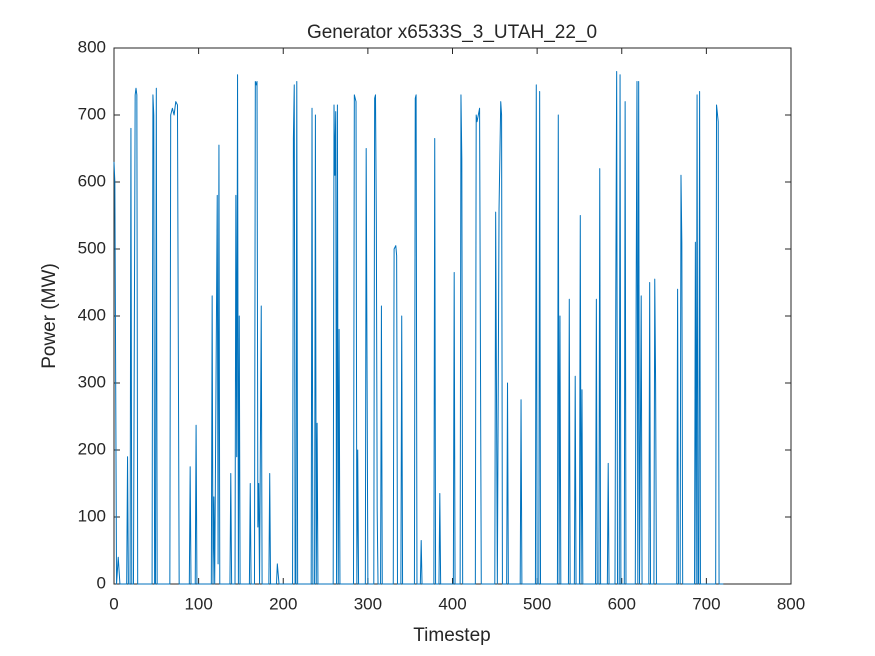 The width and height of the screenshot is (875, 656). What do you see at coordinates (283, 603) in the screenshot?
I see `x-tick-label: 200` at bounding box center [283, 603].